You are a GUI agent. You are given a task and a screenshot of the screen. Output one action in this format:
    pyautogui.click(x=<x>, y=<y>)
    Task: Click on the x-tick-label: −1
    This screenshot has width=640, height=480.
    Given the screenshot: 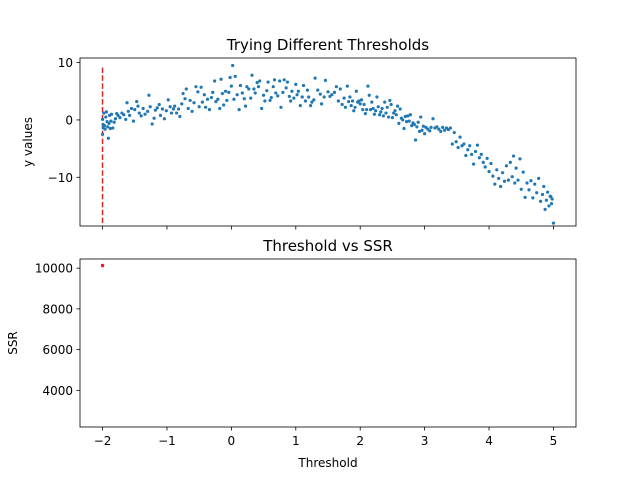 What is the action you would take?
    pyautogui.click(x=167, y=441)
    